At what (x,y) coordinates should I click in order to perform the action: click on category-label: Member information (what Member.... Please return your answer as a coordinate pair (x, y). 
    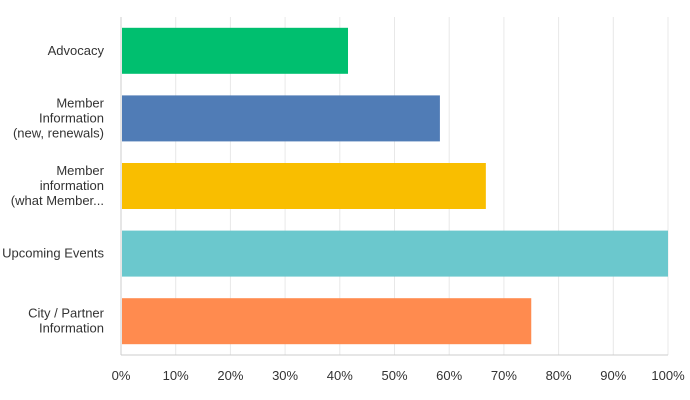
    Looking at the image, I should click on (58, 185).